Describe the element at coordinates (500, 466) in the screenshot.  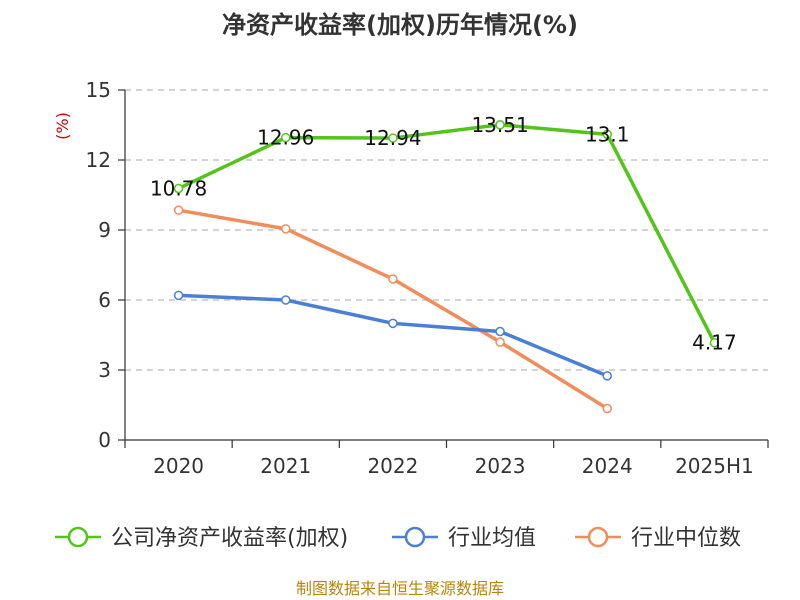
I see `x-tick-label: 2023` at that location.